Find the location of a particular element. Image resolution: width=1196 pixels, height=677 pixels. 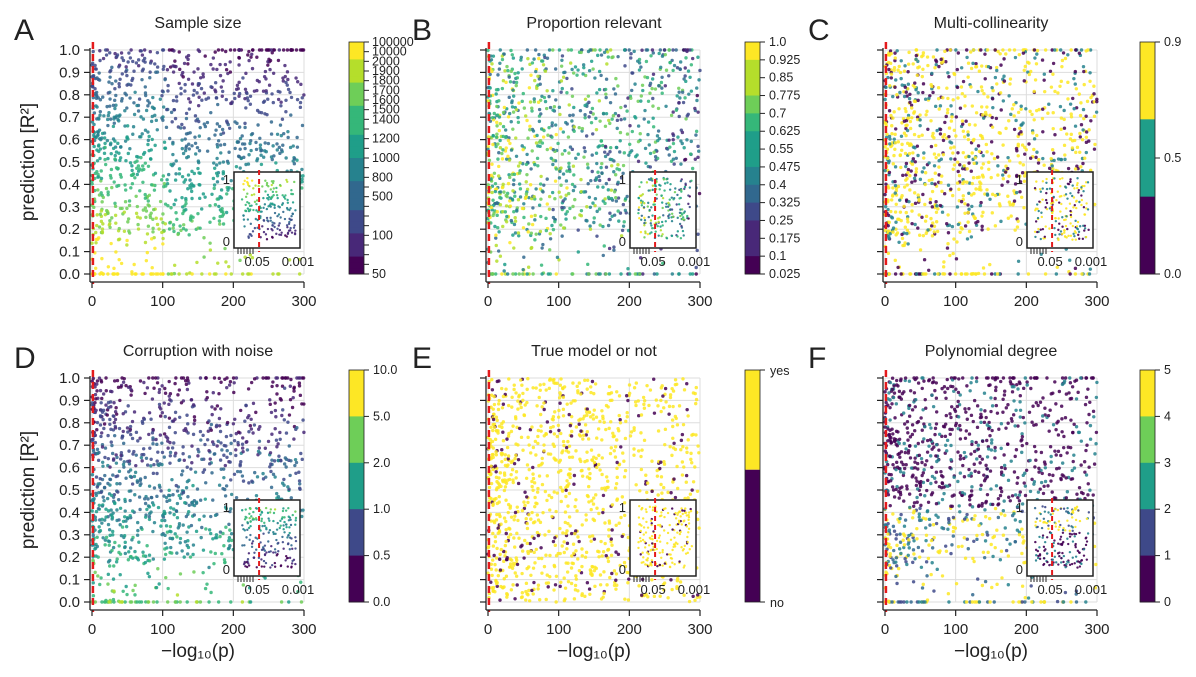

colorbar-segment is located at coordinates (356, 132).